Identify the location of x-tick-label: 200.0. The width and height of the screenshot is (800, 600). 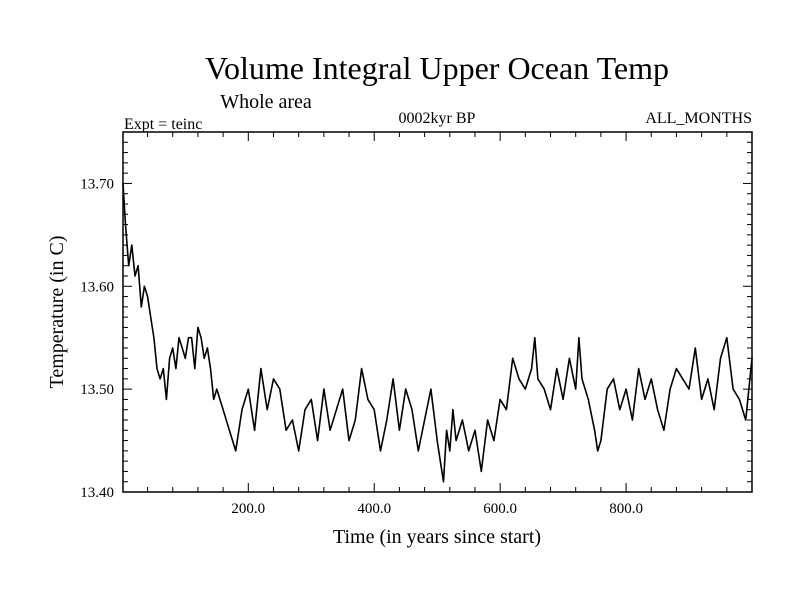
(248, 509).